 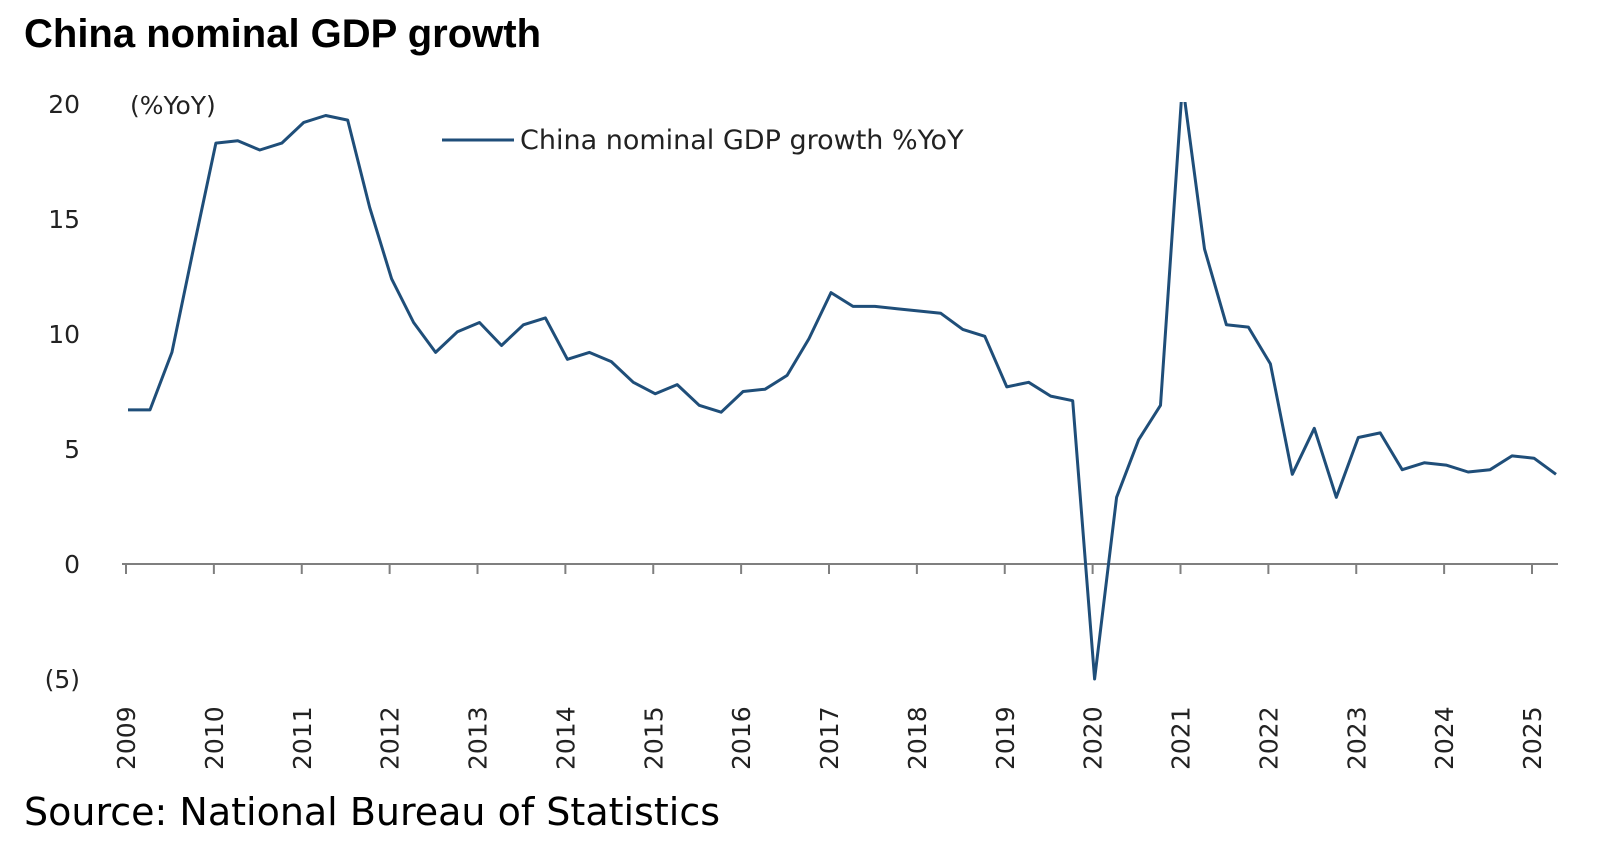 I want to click on y-tick-label: 5, so click(x=72, y=449).